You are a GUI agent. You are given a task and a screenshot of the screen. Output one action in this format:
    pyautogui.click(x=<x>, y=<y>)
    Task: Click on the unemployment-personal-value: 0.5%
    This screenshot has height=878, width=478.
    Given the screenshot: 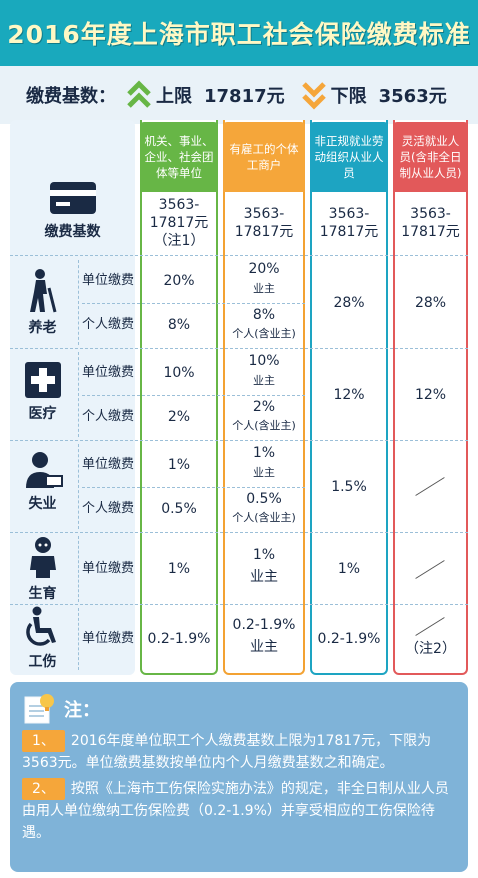 What is the action you would take?
    pyautogui.click(x=179, y=509)
    